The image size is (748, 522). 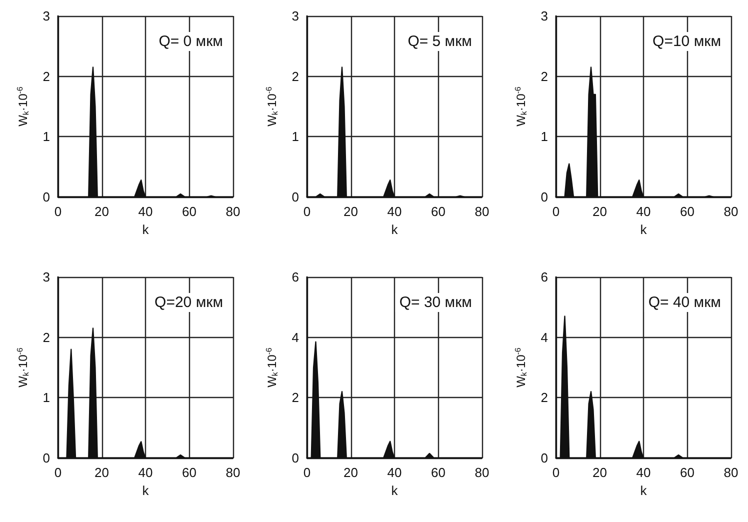 What do you see at coordinates (686, 41) in the screenshot?
I see `annotation: Q=10 мкм` at bounding box center [686, 41].